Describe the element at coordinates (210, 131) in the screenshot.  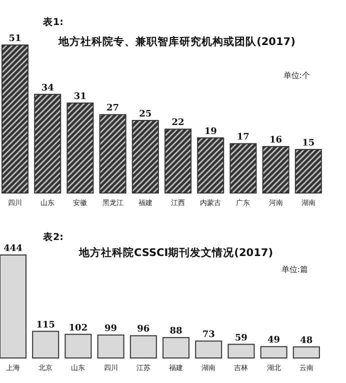
I see `data-label: 19` at that location.